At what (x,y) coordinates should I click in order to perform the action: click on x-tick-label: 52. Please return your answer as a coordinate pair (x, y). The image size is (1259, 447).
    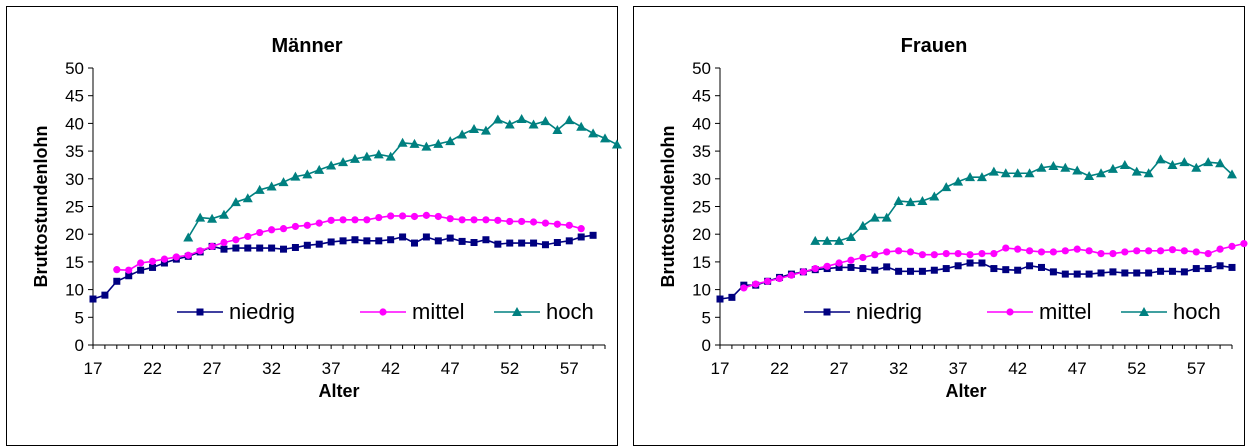
    Looking at the image, I should click on (509, 368).